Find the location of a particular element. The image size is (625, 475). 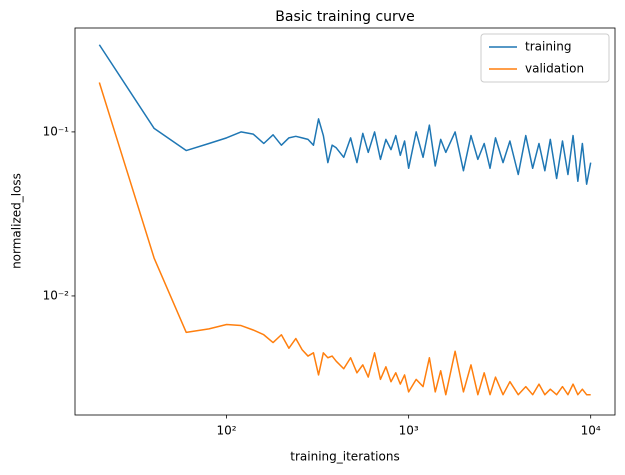

y-tick-label: 10⁻² is located at coordinates (56, 295).